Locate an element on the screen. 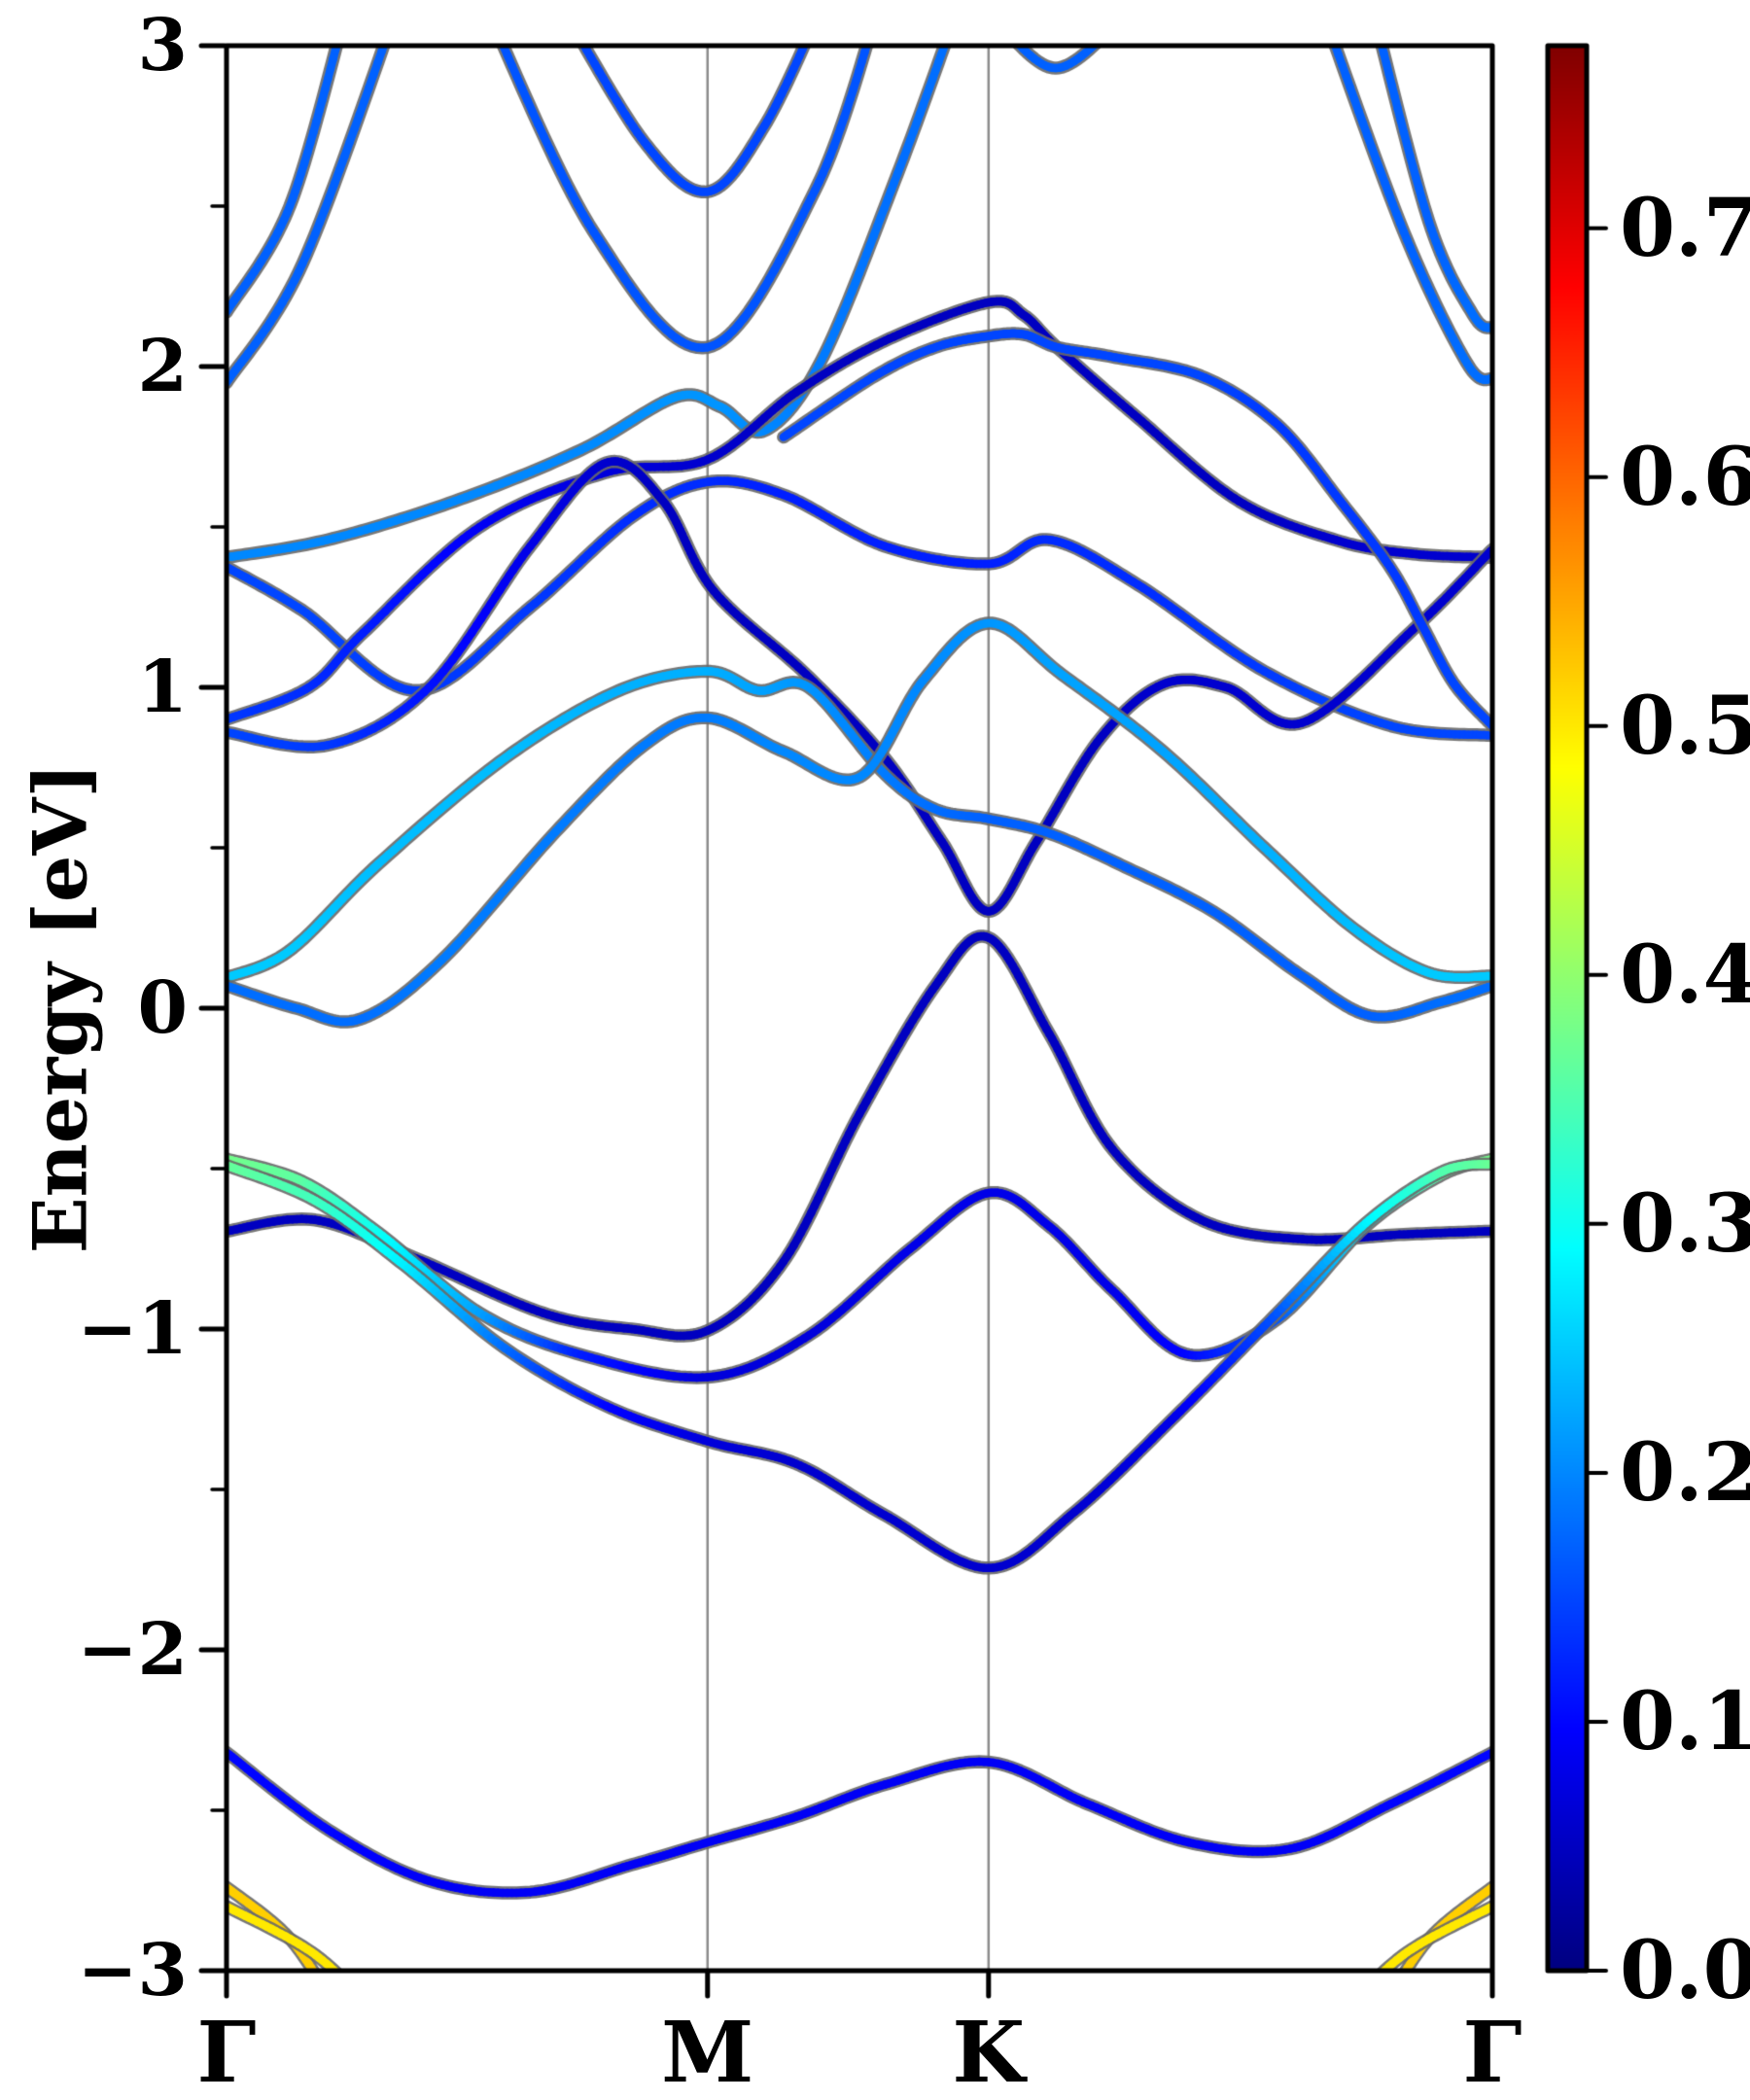 This screenshot has width=1750, height=2100. y-axis-title: Energy [eV] is located at coordinates (60, 1008).